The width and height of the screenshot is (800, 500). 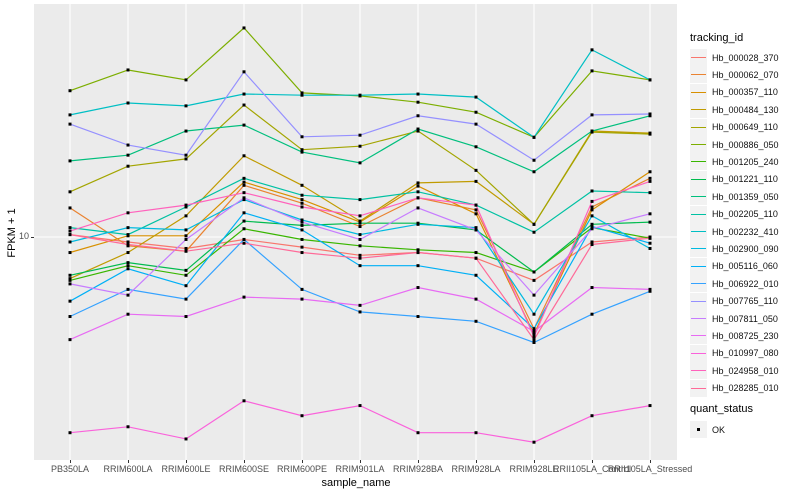 What do you see at coordinates (650, 469) in the screenshot?
I see `x-tick-label: RRII105LA_Stressed` at bounding box center [650, 469].